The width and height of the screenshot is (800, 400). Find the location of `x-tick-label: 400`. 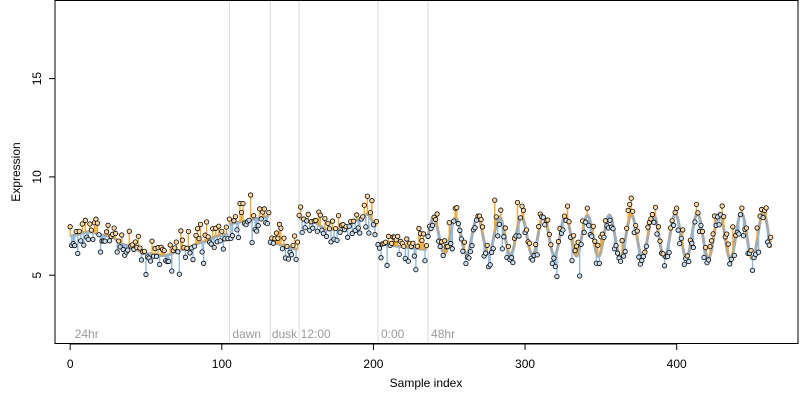

x-tick-label: 400 is located at coordinates (677, 364).